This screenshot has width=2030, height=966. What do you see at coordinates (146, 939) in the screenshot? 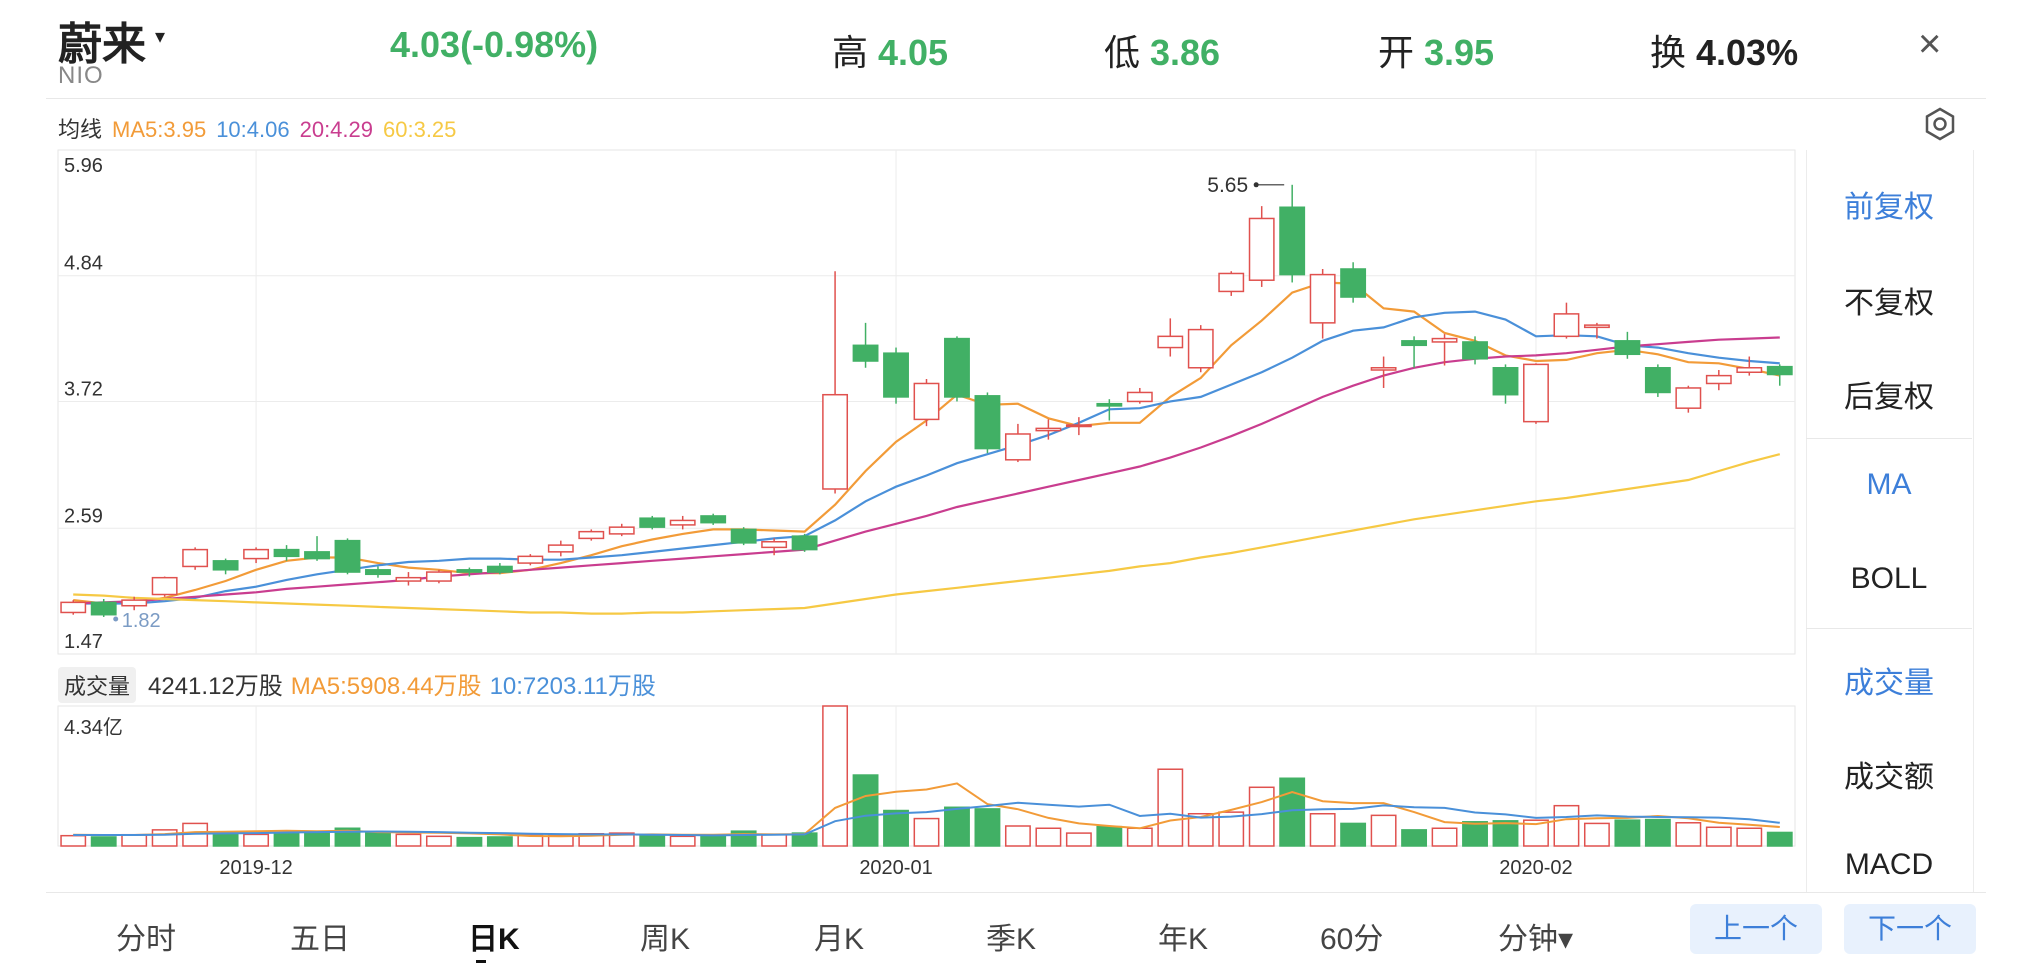
I see `tab-intraday: 分时` at bounding box center [146, 939].